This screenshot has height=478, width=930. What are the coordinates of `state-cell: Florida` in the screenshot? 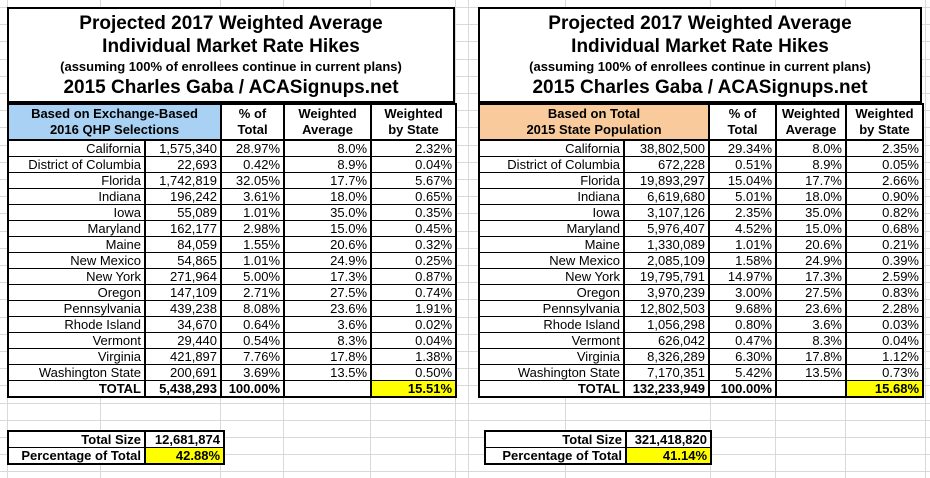 It's located at (551, 180).